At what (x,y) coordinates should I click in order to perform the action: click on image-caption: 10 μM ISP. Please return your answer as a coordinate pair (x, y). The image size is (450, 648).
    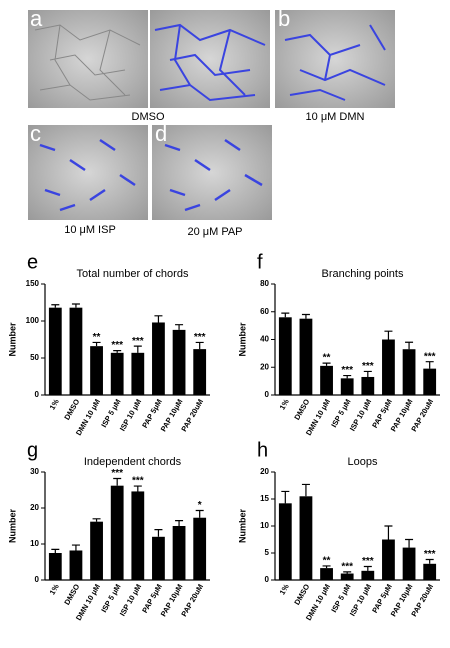
    Looking at the image, I should click on (90, 230).